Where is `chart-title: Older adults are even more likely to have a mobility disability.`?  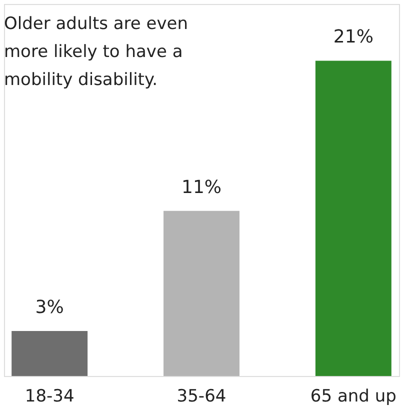
chart-title: Older adults are even more likely to have a mobility disability. is located at coordinates (96, 52).